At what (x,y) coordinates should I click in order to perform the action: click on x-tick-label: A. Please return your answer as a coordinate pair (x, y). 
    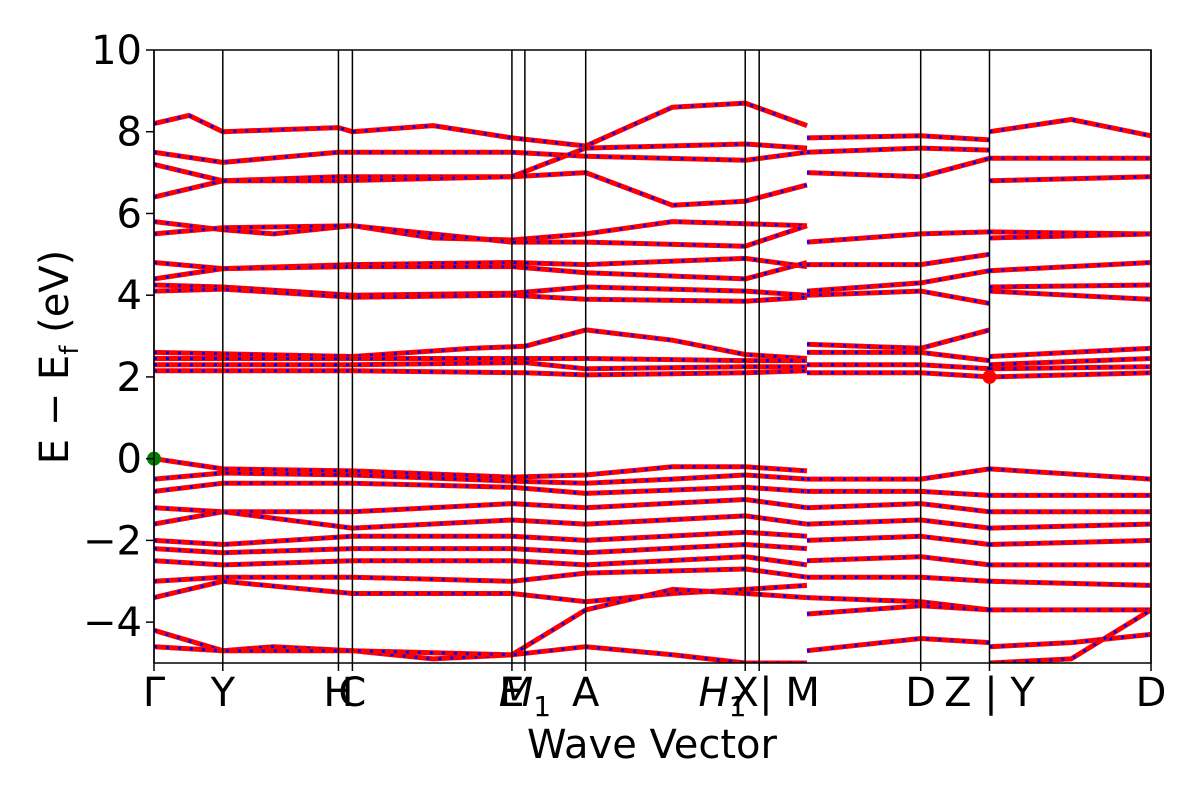
    Looking at the image, I should click on (586, 693).